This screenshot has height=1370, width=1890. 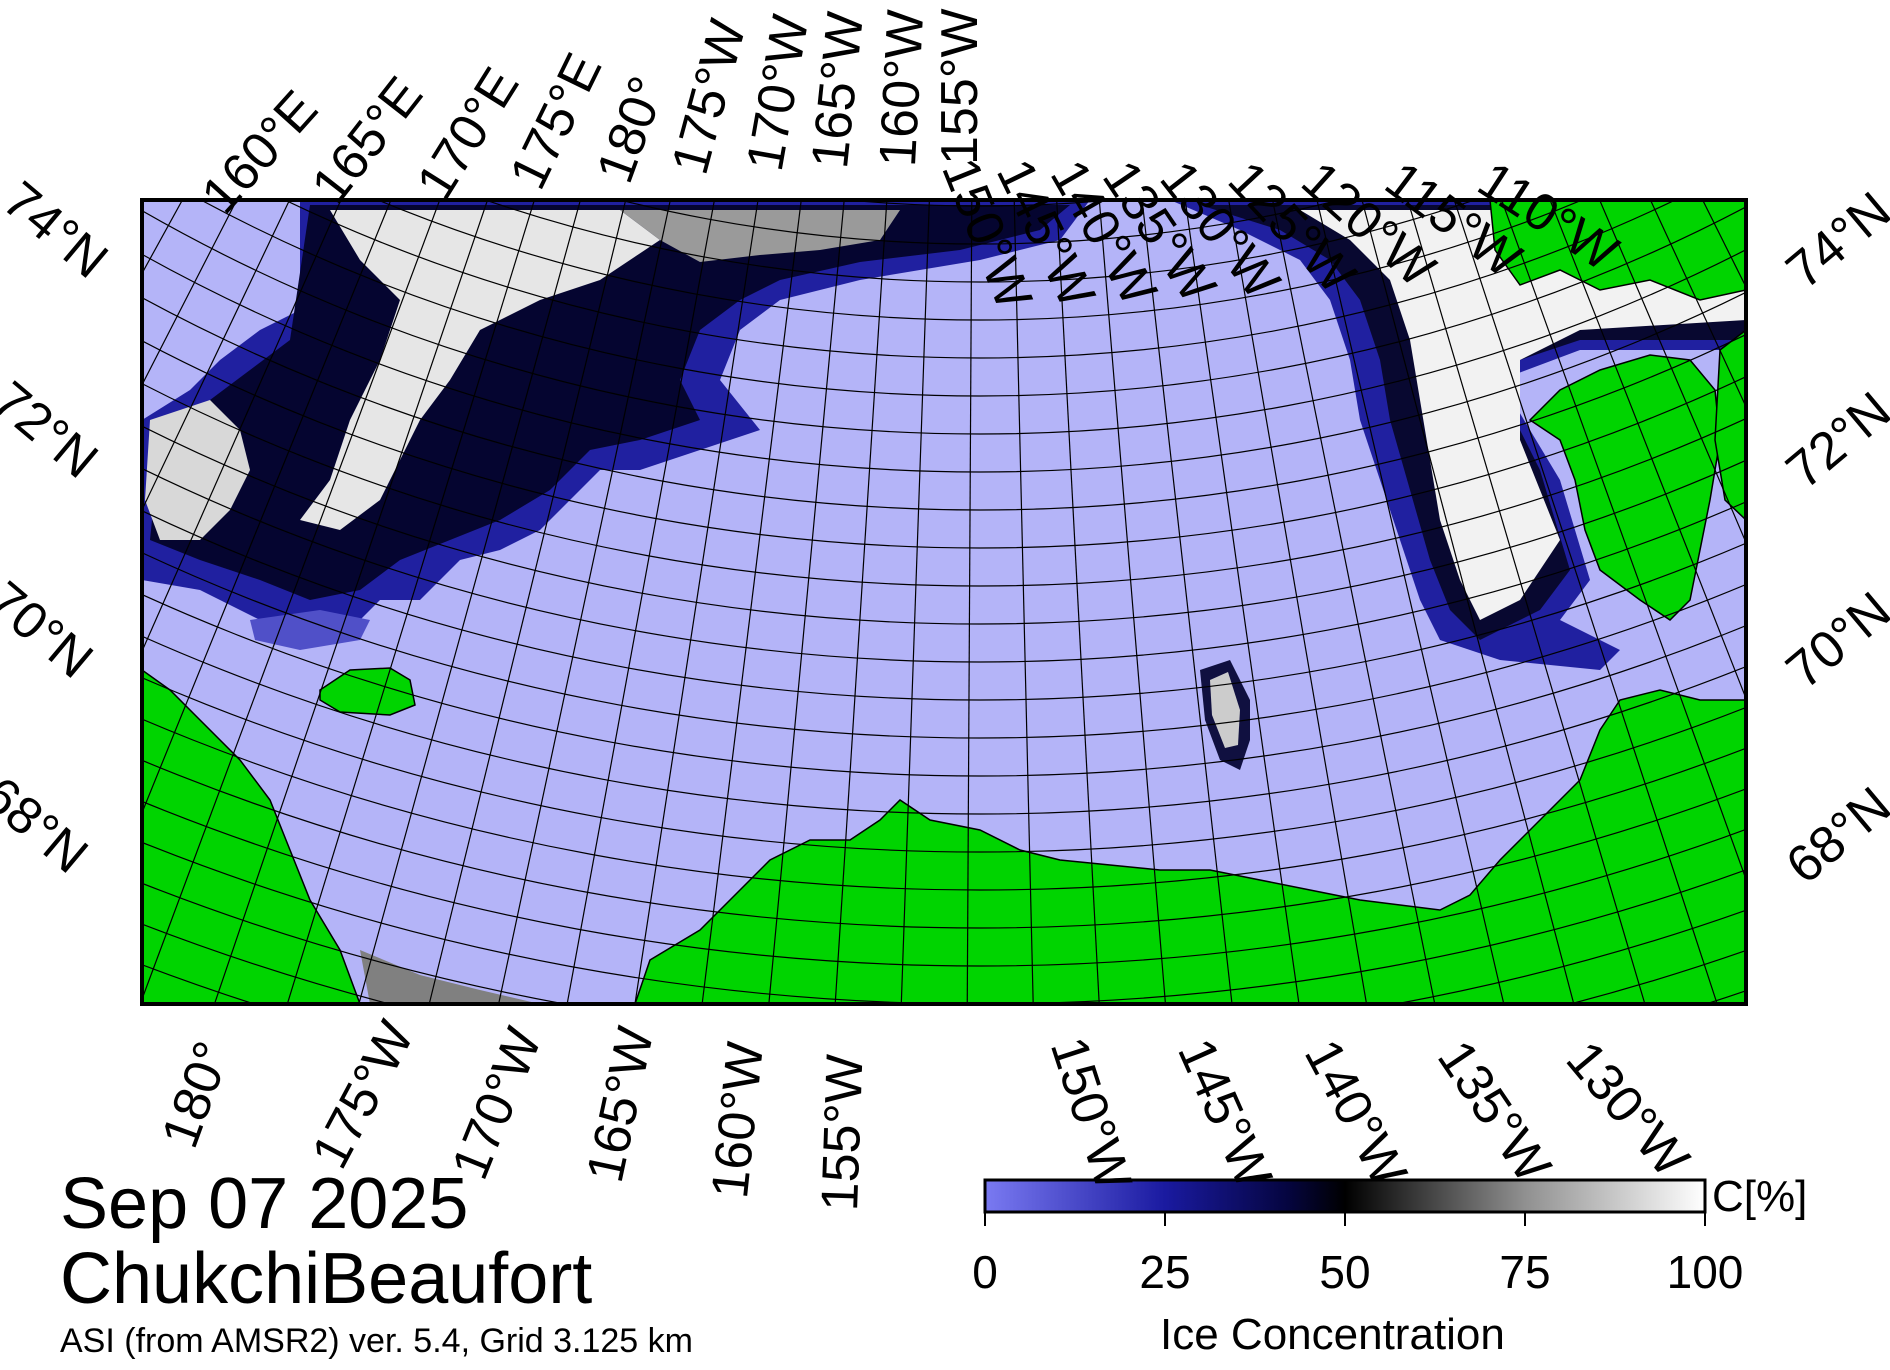 I want to click on ice-field-west-white, so click(x=480, y=370).